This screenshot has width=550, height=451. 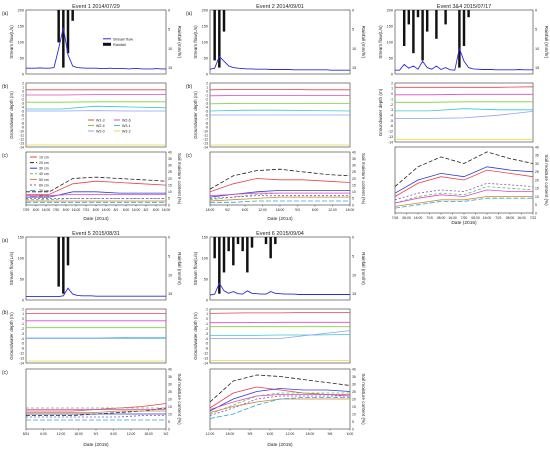 I want to click on x-tick-label: 12:00, so click(x=131, y=434).